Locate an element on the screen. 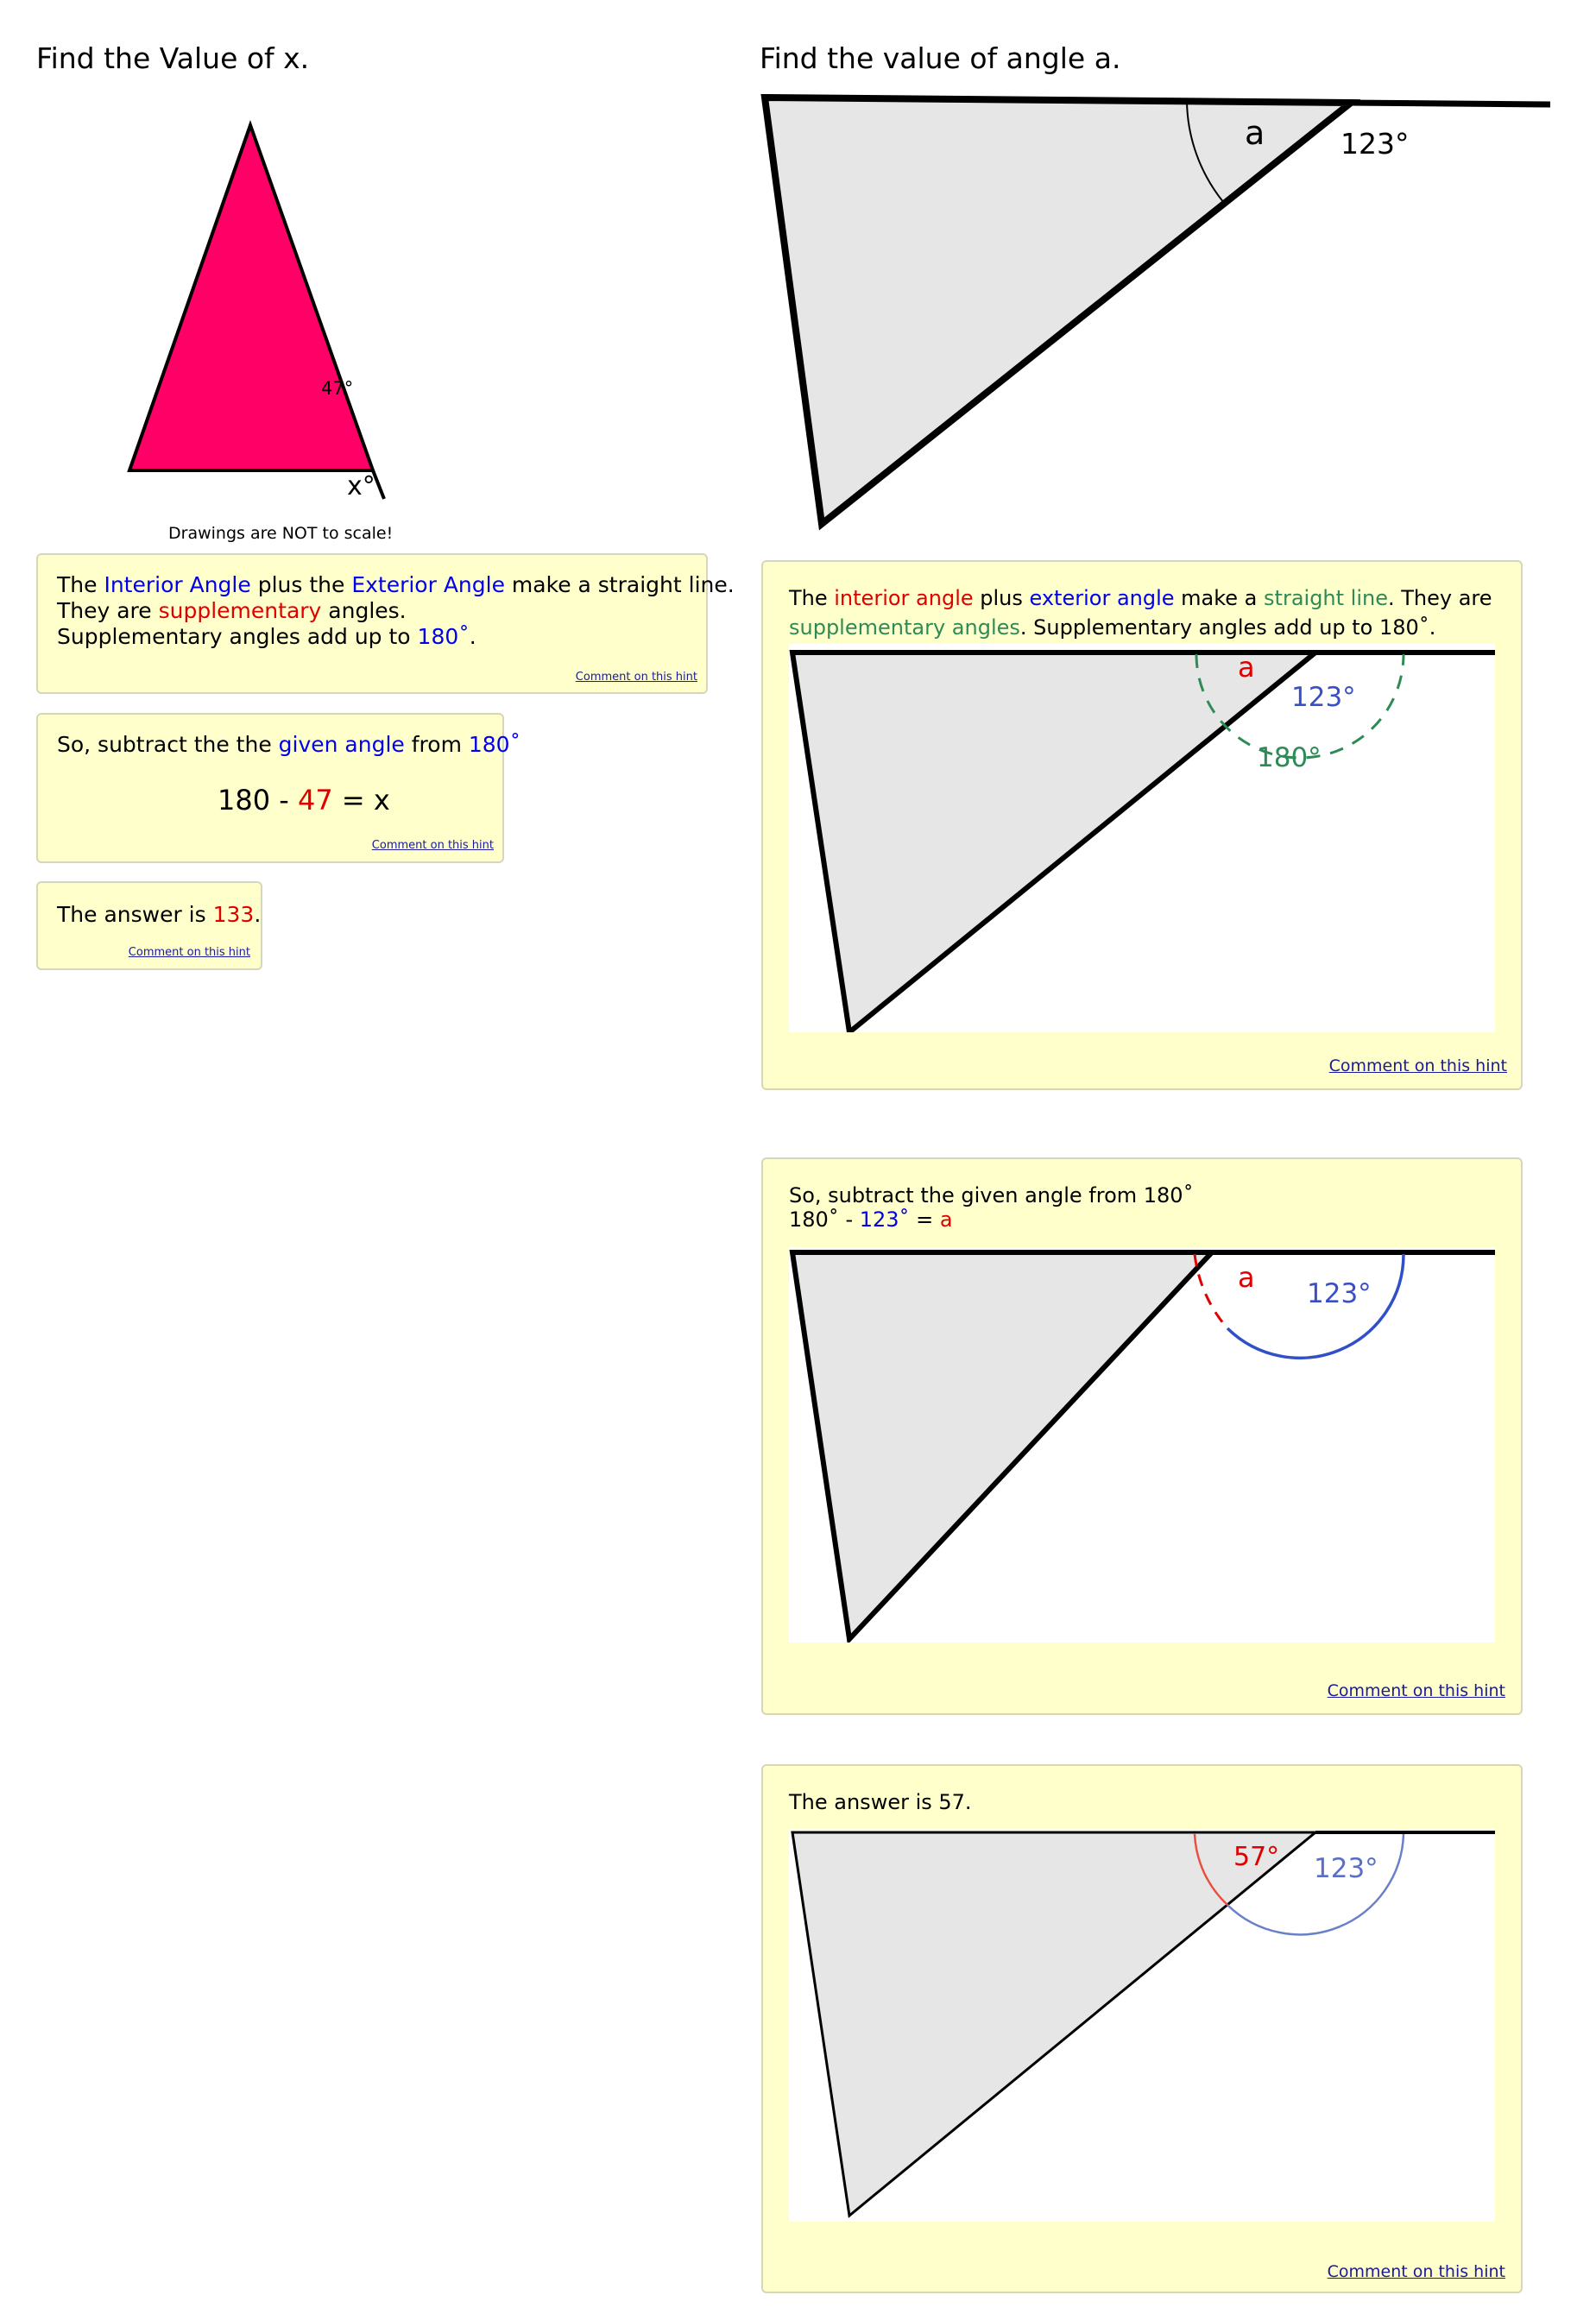 Image resolution: width=1596 pixels, height=2314 pixels. left-hint-3-comment-link: Comment on this hint is located at coordinates (189, 952).